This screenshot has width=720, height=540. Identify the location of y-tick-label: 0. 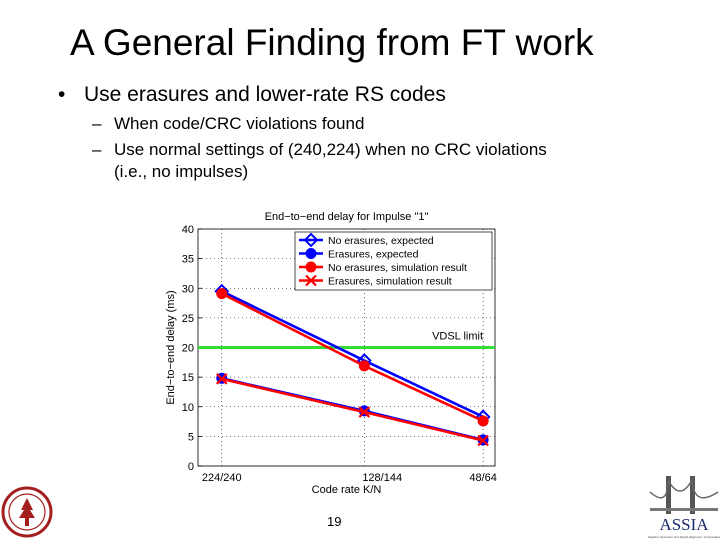
(191, 467).